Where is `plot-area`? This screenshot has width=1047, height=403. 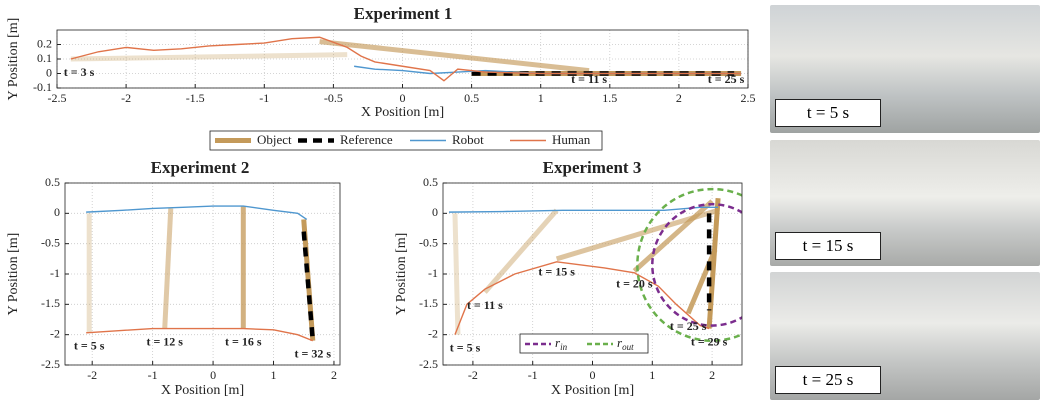 plot-area is located at coordinates (202, 274).